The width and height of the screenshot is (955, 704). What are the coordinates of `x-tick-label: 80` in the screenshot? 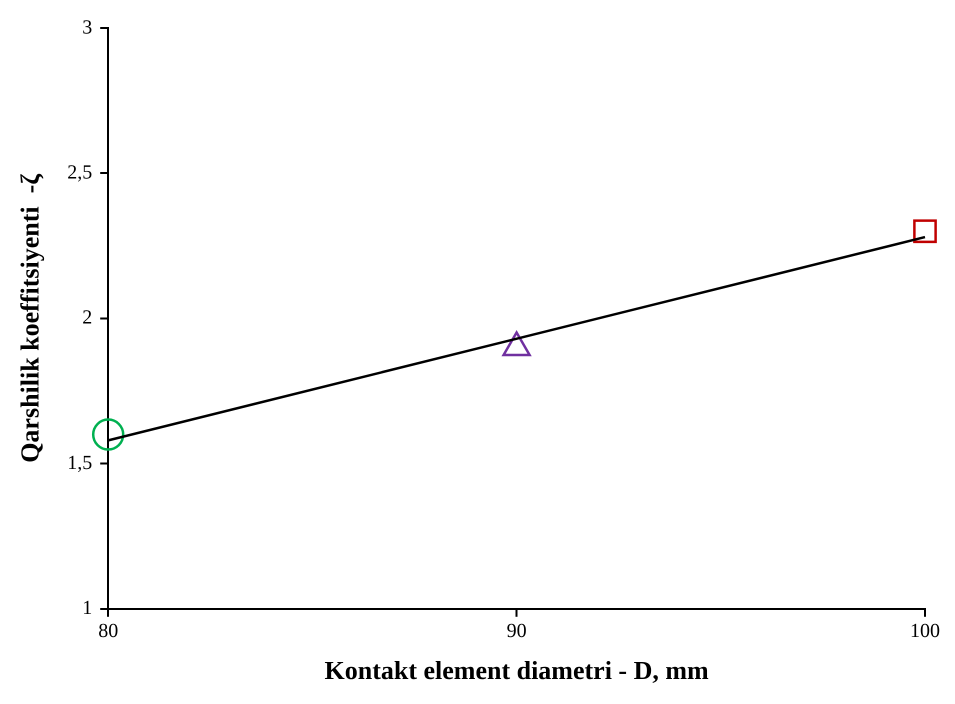 It's located at (108, 631).